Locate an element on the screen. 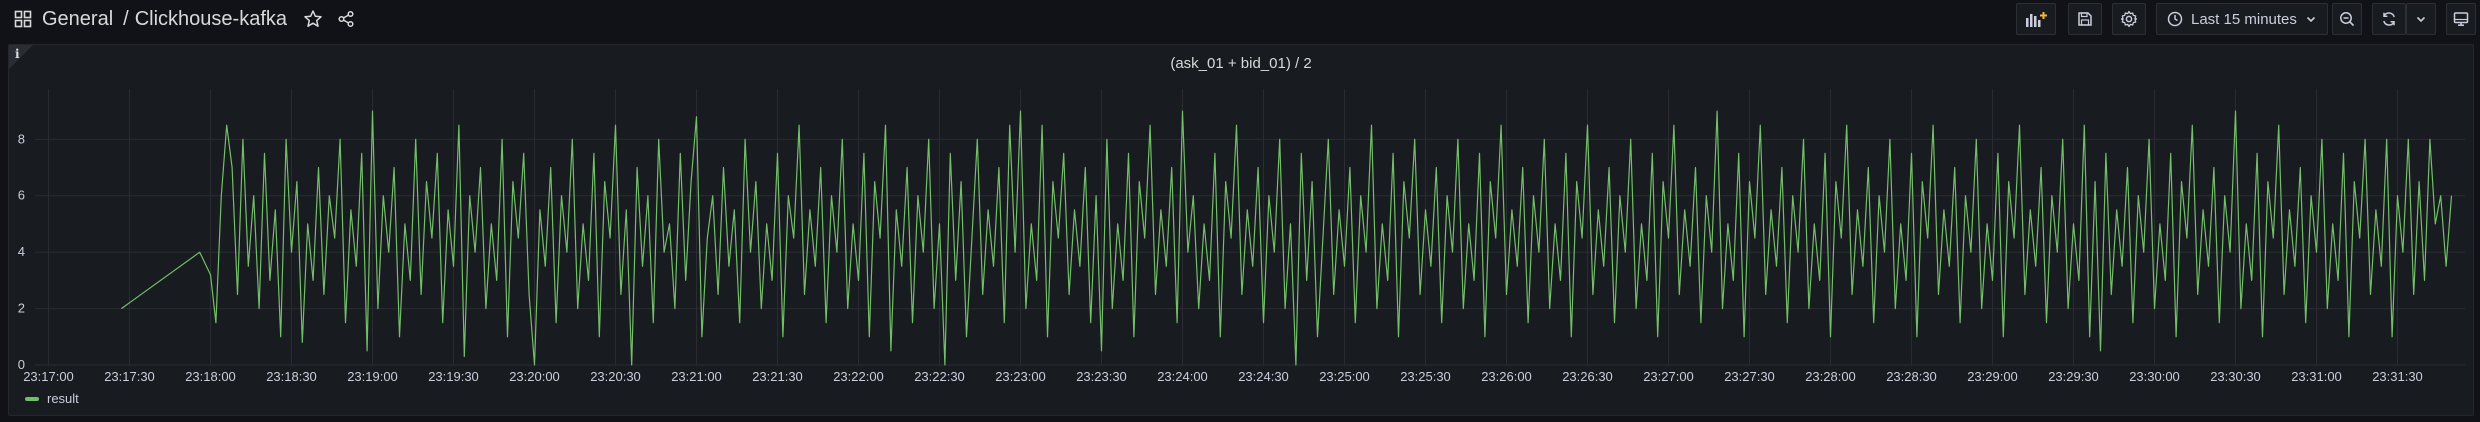  save-icon is located at coordinates (2085, 19).